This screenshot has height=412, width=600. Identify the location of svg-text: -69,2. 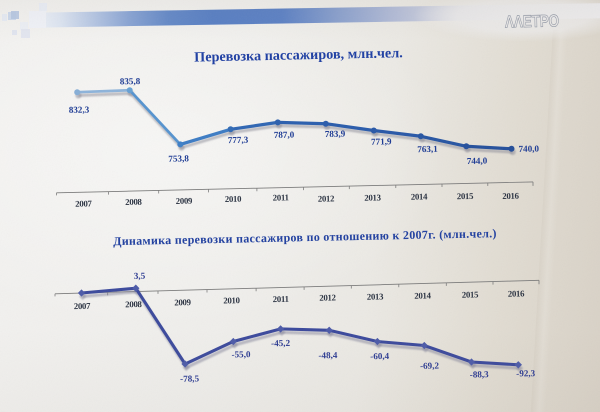
(430, 365).